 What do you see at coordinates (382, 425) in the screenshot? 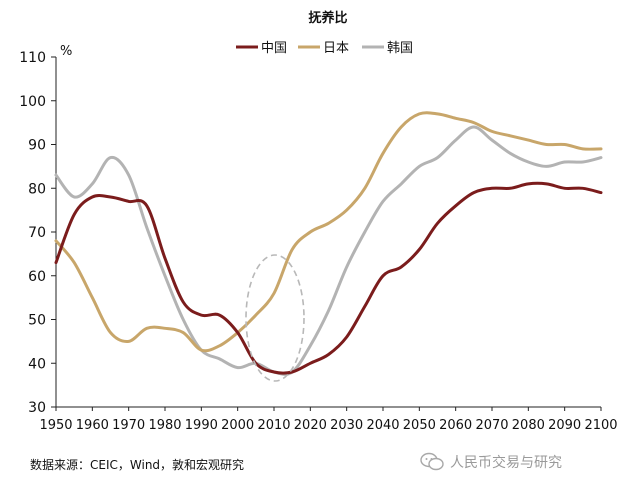
I see `x-tick-label: 2040` at bounding box center [382, 425].